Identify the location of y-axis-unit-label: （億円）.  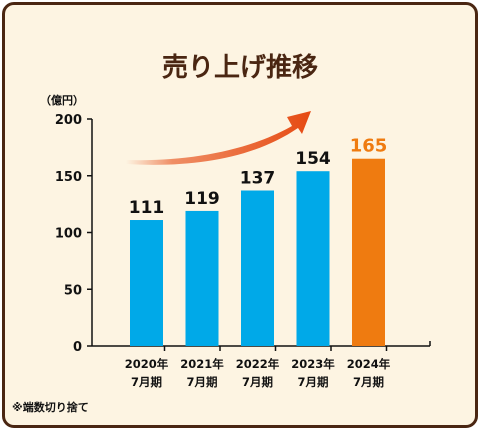
(62, 100).